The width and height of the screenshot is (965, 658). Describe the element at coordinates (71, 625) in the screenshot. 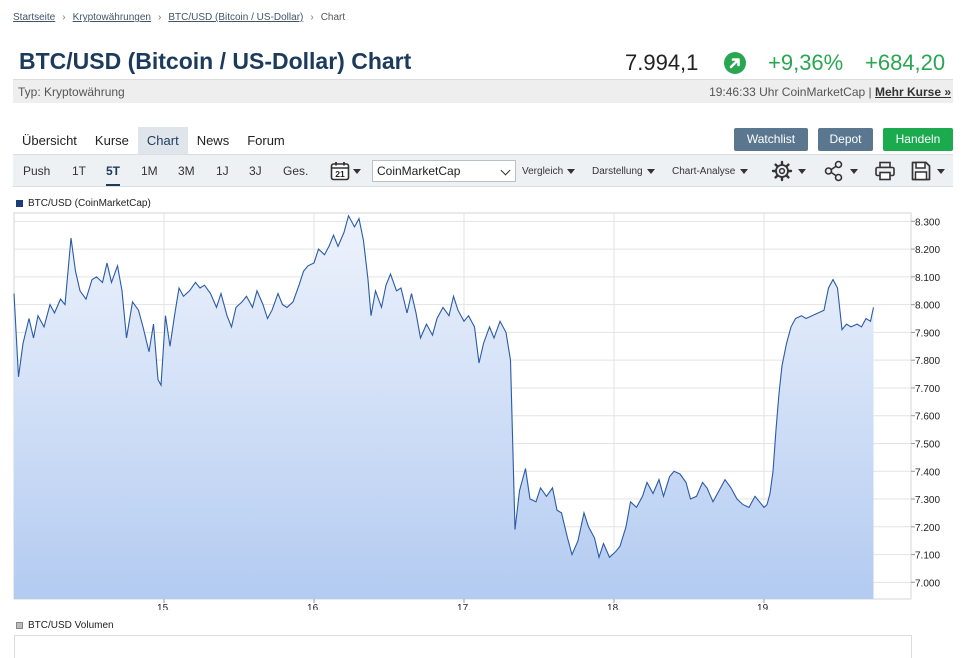

I see `volume-legend-label: BTC/USD Volumen` at that location.